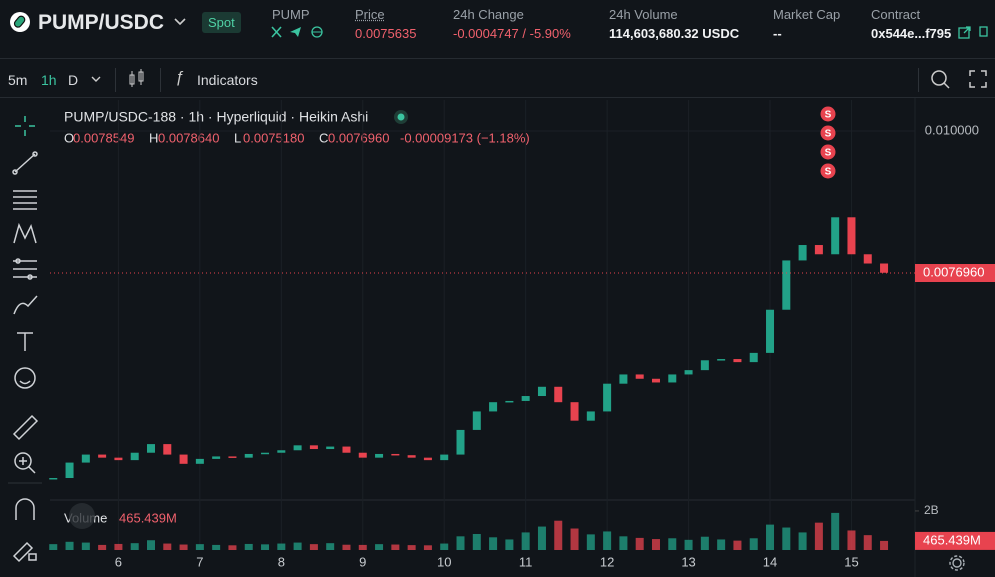 This screenshot has width=995, height=577. What do you see at coordinates (978, 79) in the screenshot?
I see `fullscreen-button` at bounding box center [978, 79].